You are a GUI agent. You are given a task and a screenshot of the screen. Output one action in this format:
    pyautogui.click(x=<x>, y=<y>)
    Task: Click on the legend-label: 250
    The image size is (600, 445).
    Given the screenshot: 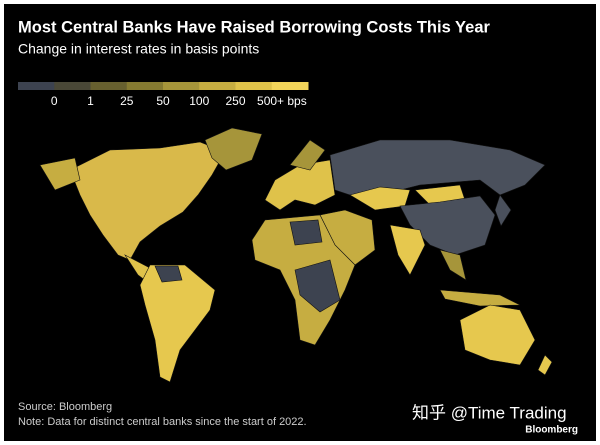 What is the action you would take?
    pyautogui.click(x=235, y=101)
    